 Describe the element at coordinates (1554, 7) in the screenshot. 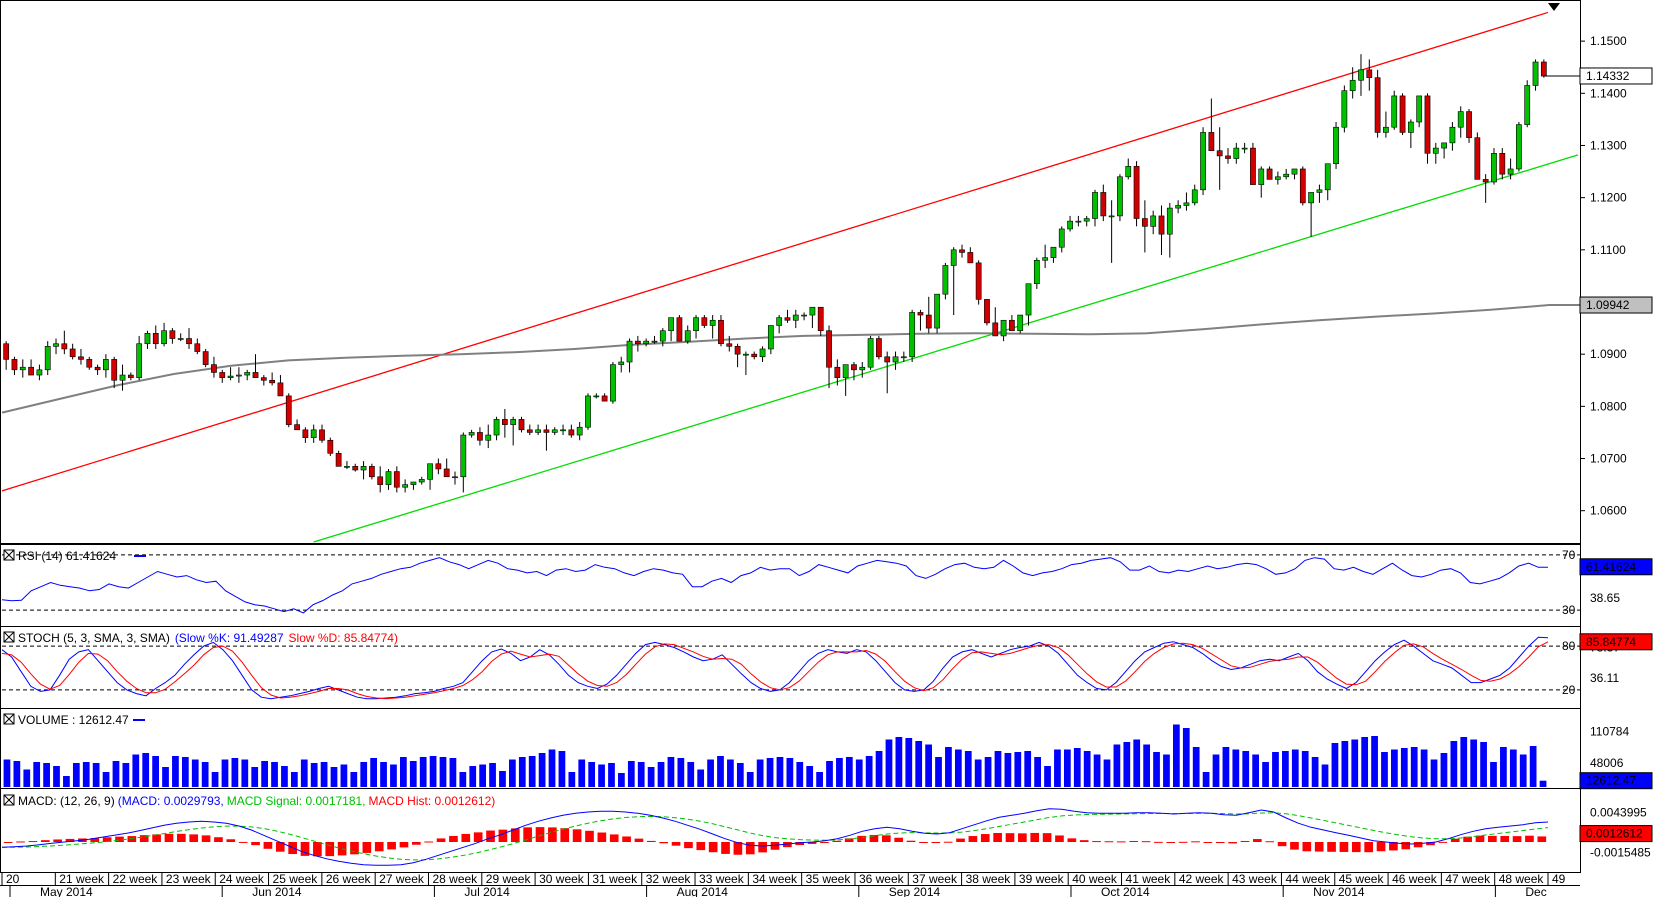

I see `scroll-arrow-icon` at that location.